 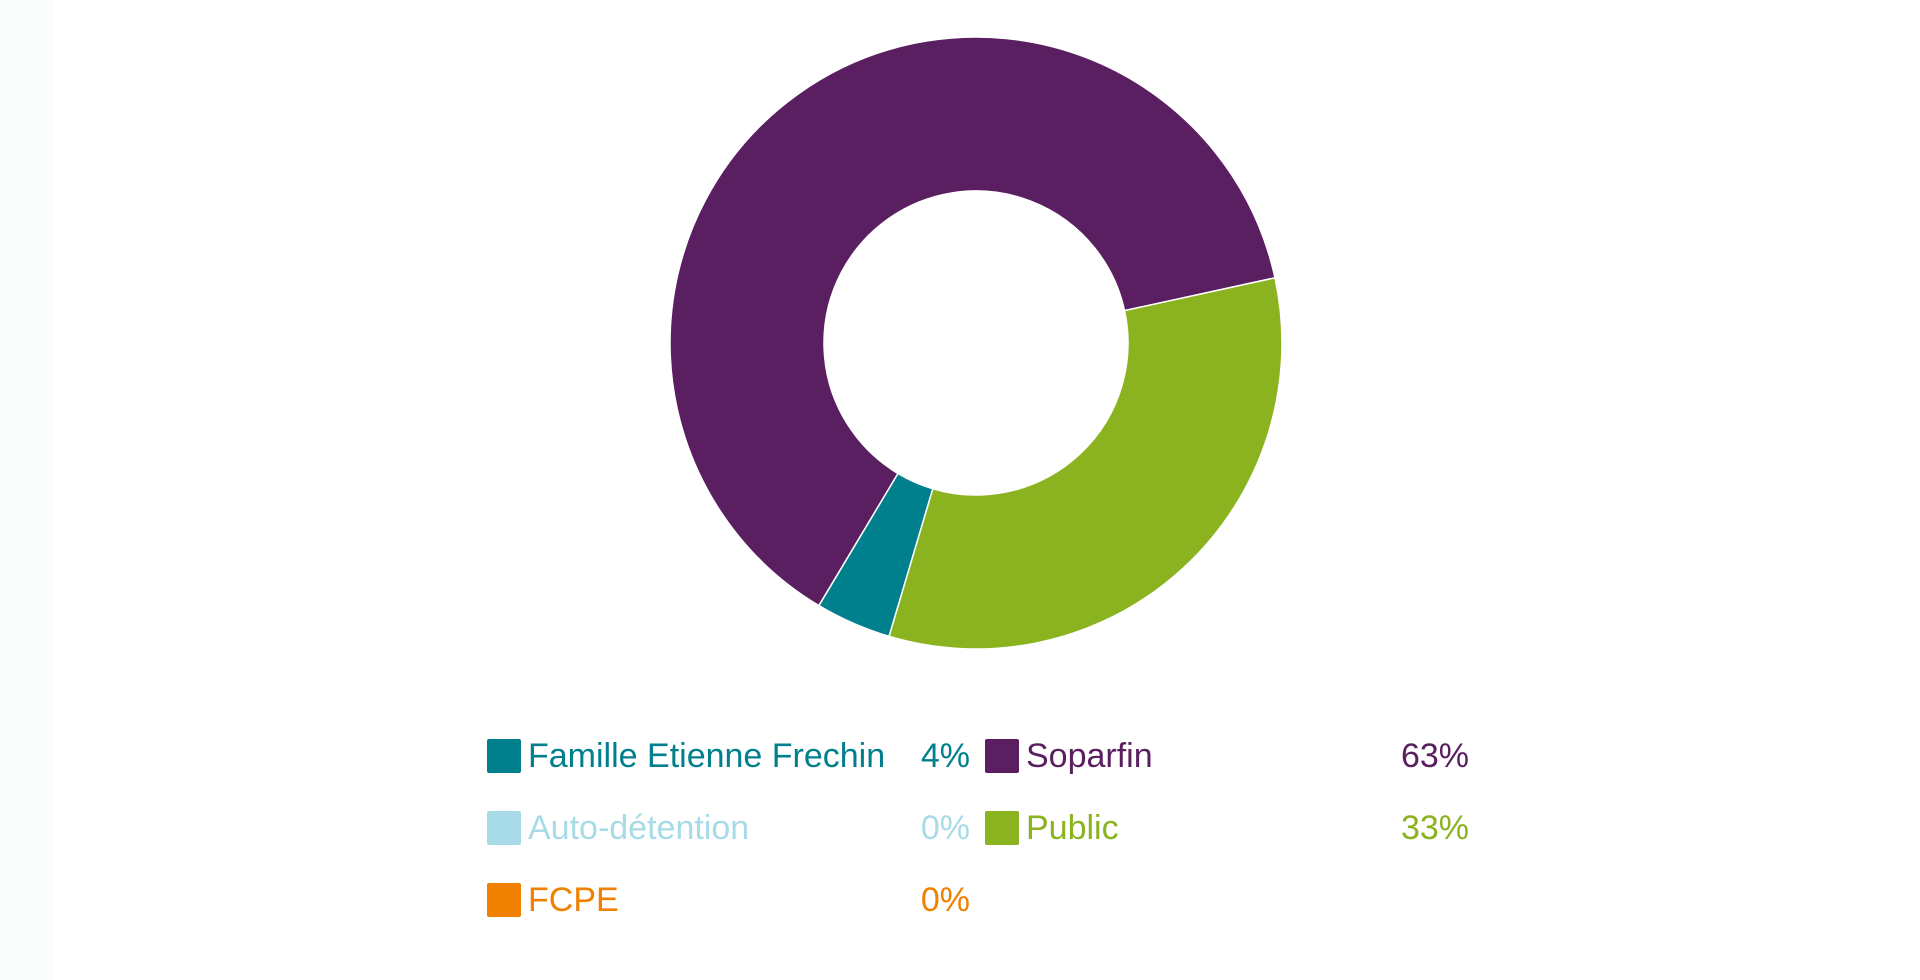 I want to click on legend-value-famille-etienne-frechin: 4%, so click(x=945, y=756).